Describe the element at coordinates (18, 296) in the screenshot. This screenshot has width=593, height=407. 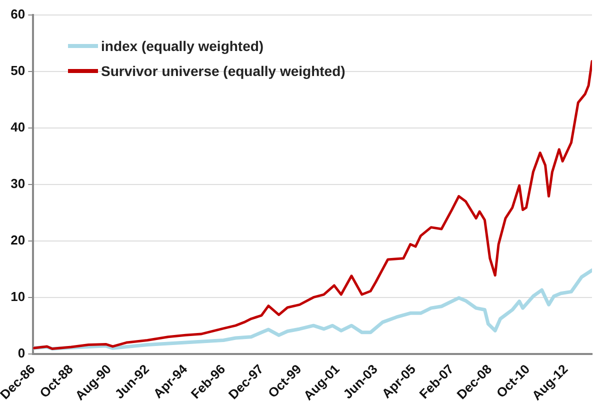
I see `y-tick-label: 10` at that location.